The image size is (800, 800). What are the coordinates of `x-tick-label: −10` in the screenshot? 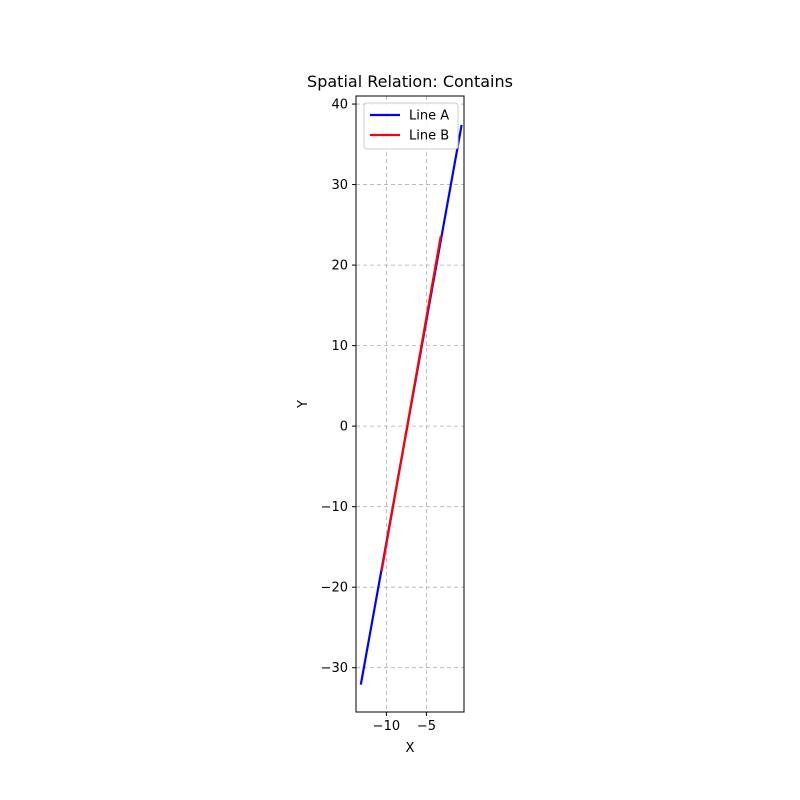 It's located at (386, 726).